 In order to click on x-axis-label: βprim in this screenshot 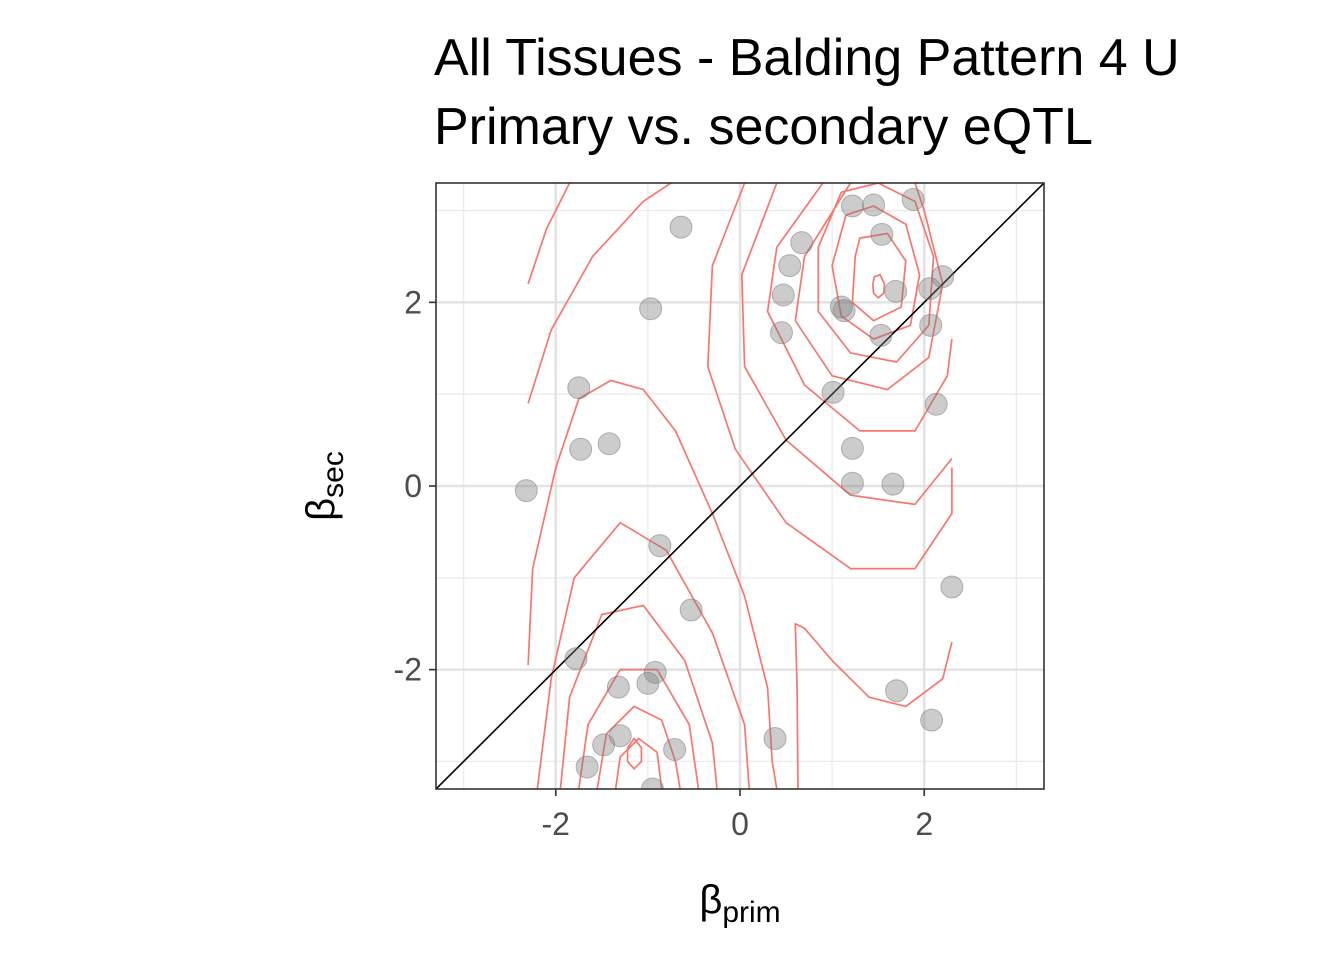, I will do `click(739, 903)`.